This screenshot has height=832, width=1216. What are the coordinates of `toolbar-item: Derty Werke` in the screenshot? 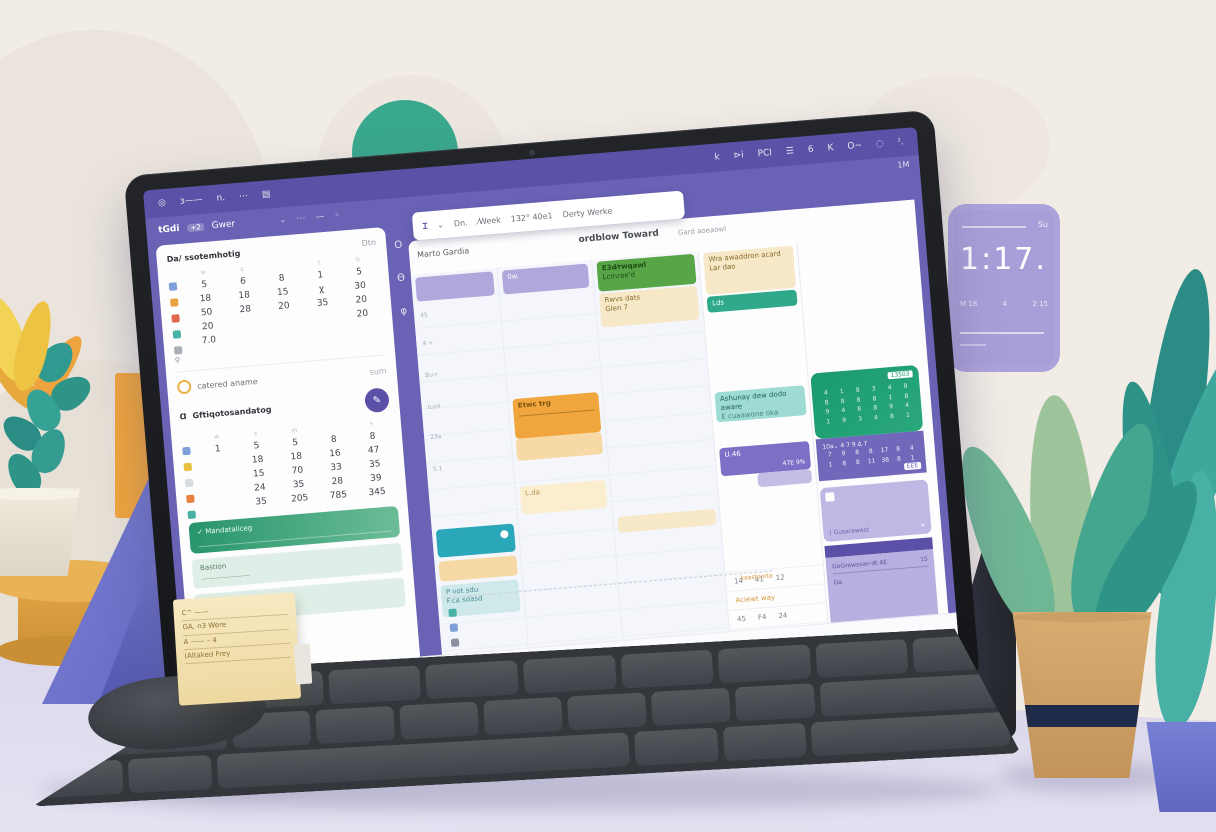 It's located at (587, 212).